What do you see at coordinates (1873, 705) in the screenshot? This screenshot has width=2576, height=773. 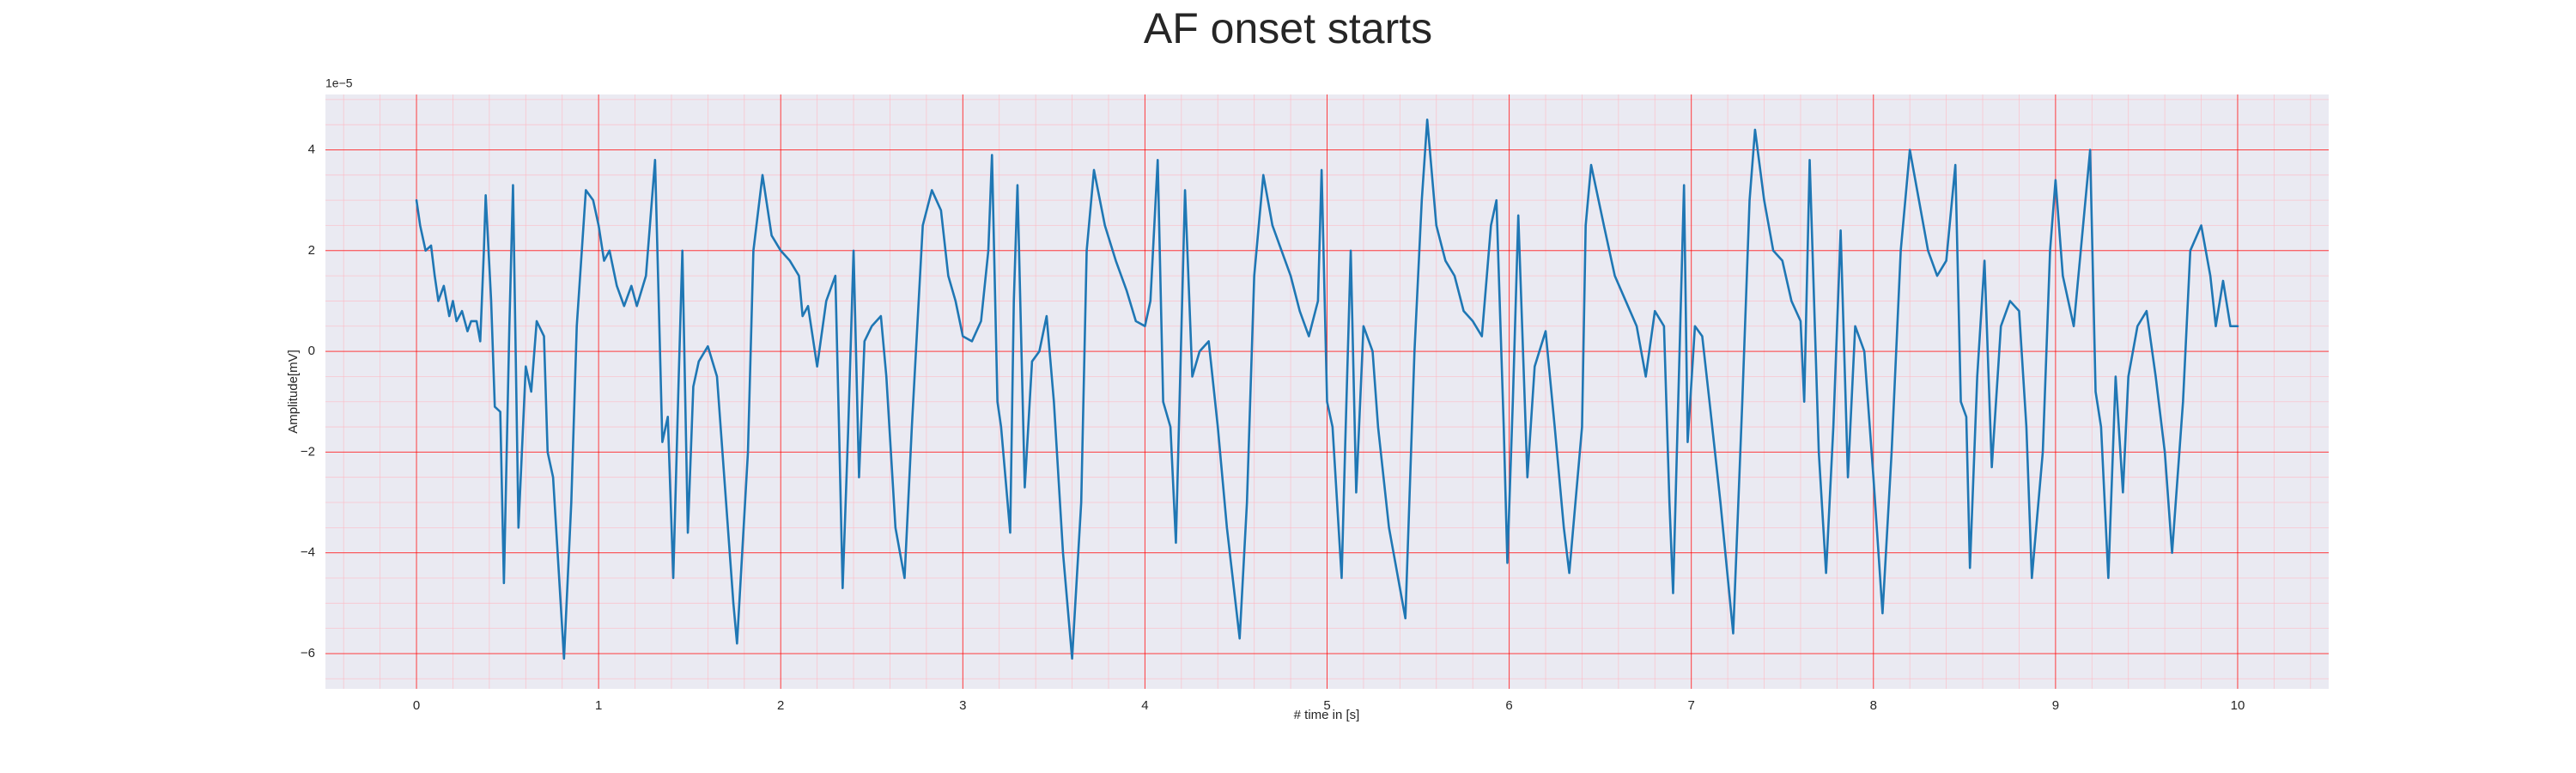 I see `x-tick-label: 8` at bounding box center [1873, 705].